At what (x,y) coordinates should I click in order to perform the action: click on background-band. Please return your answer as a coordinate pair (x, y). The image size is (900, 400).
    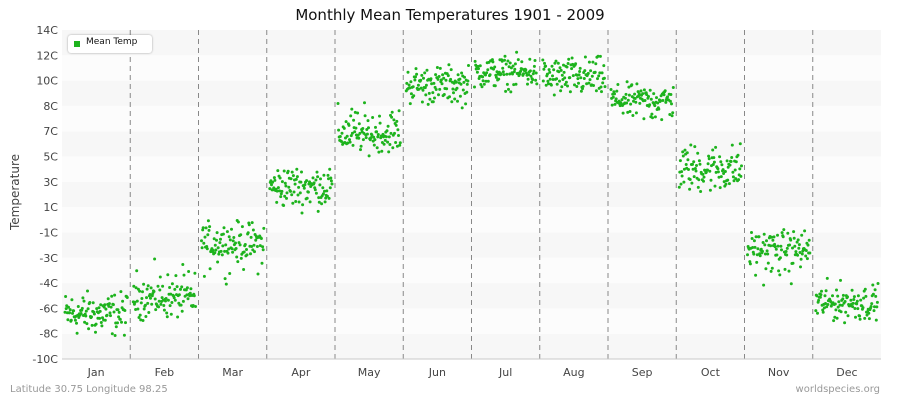
    Looking at the image, I should click on (471, 270).